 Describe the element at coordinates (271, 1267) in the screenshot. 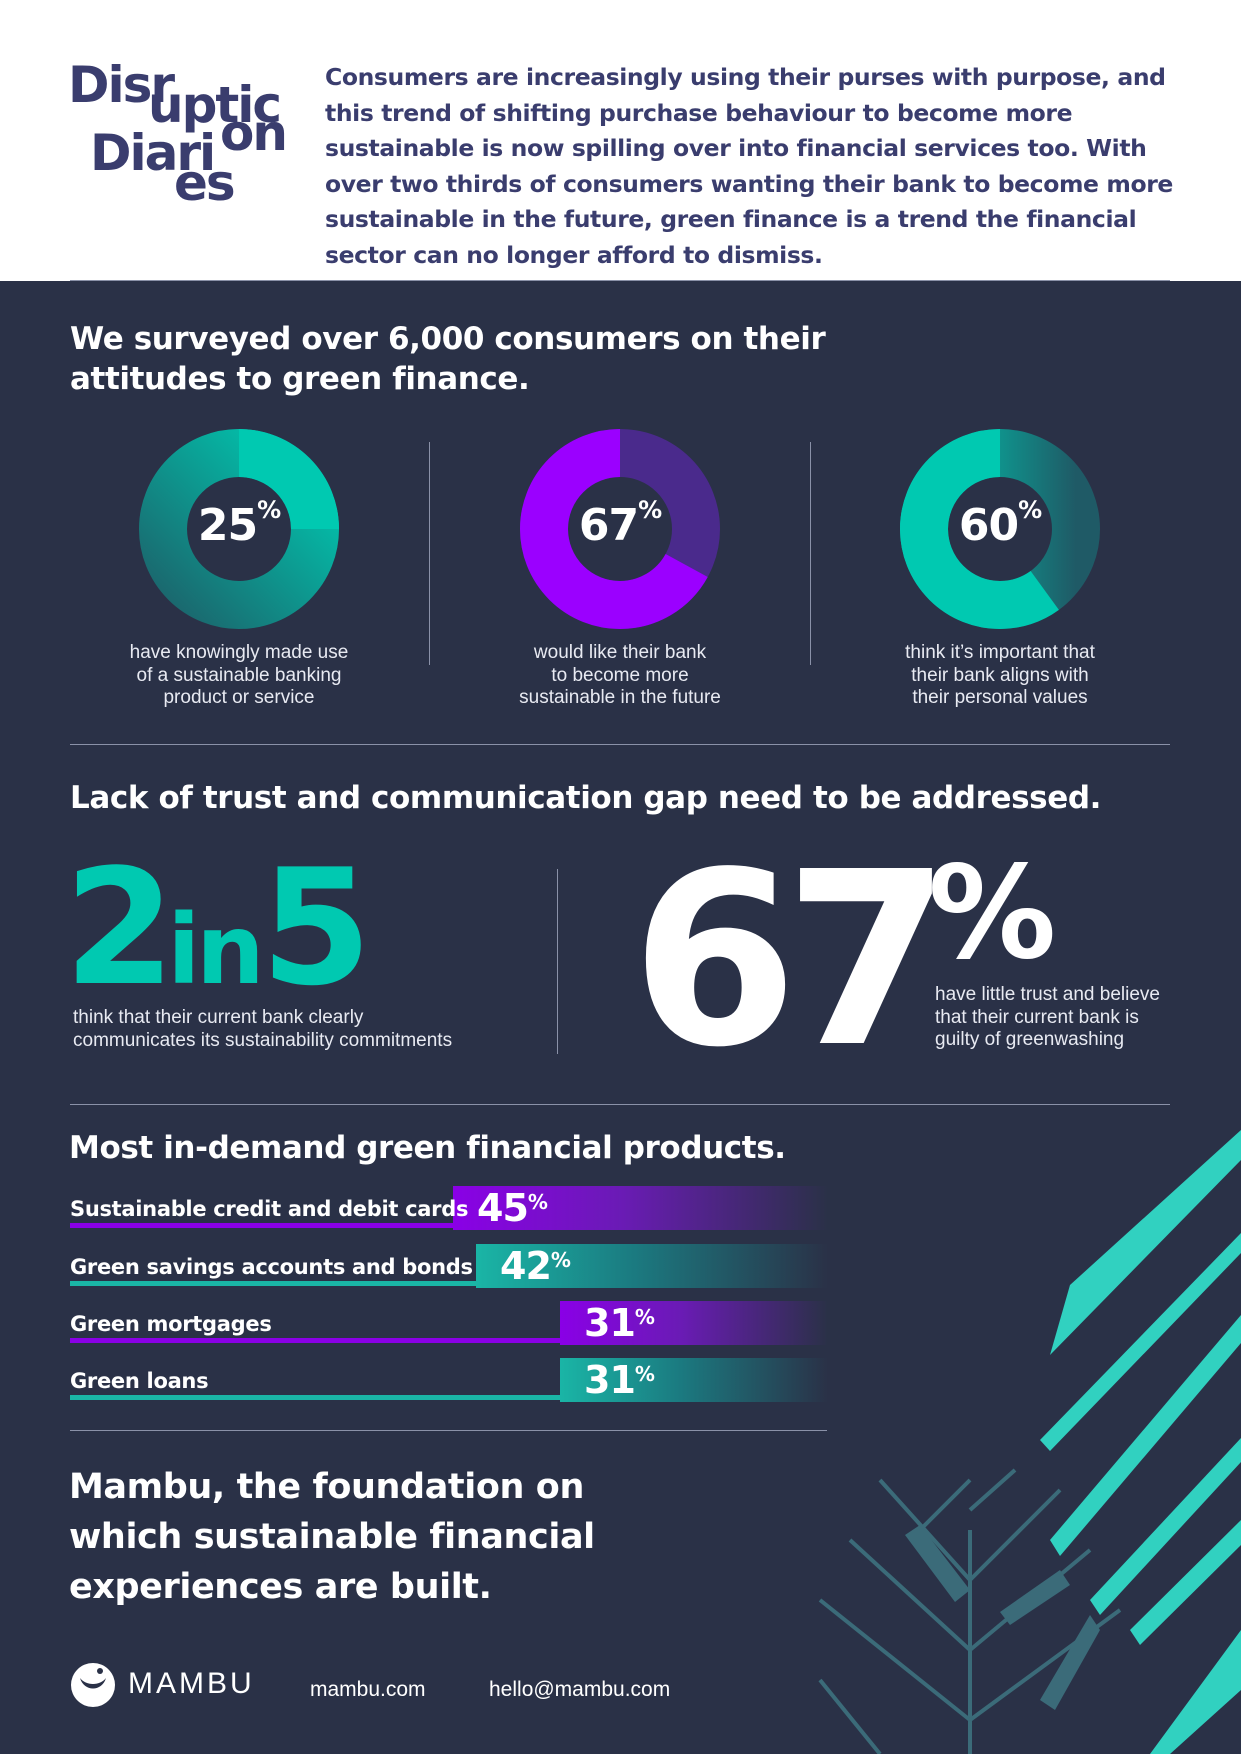

I see `product-label: Green savings accounts and bonds` at that location.